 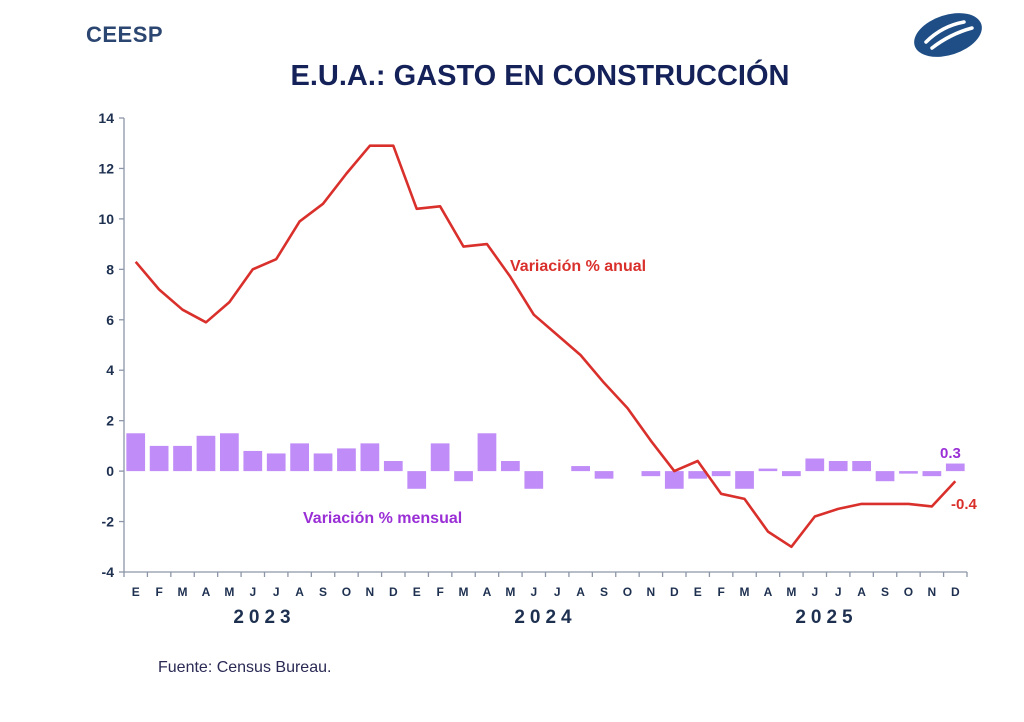 I want to click on y-tick-label: 8, so click(x=110, y=269).